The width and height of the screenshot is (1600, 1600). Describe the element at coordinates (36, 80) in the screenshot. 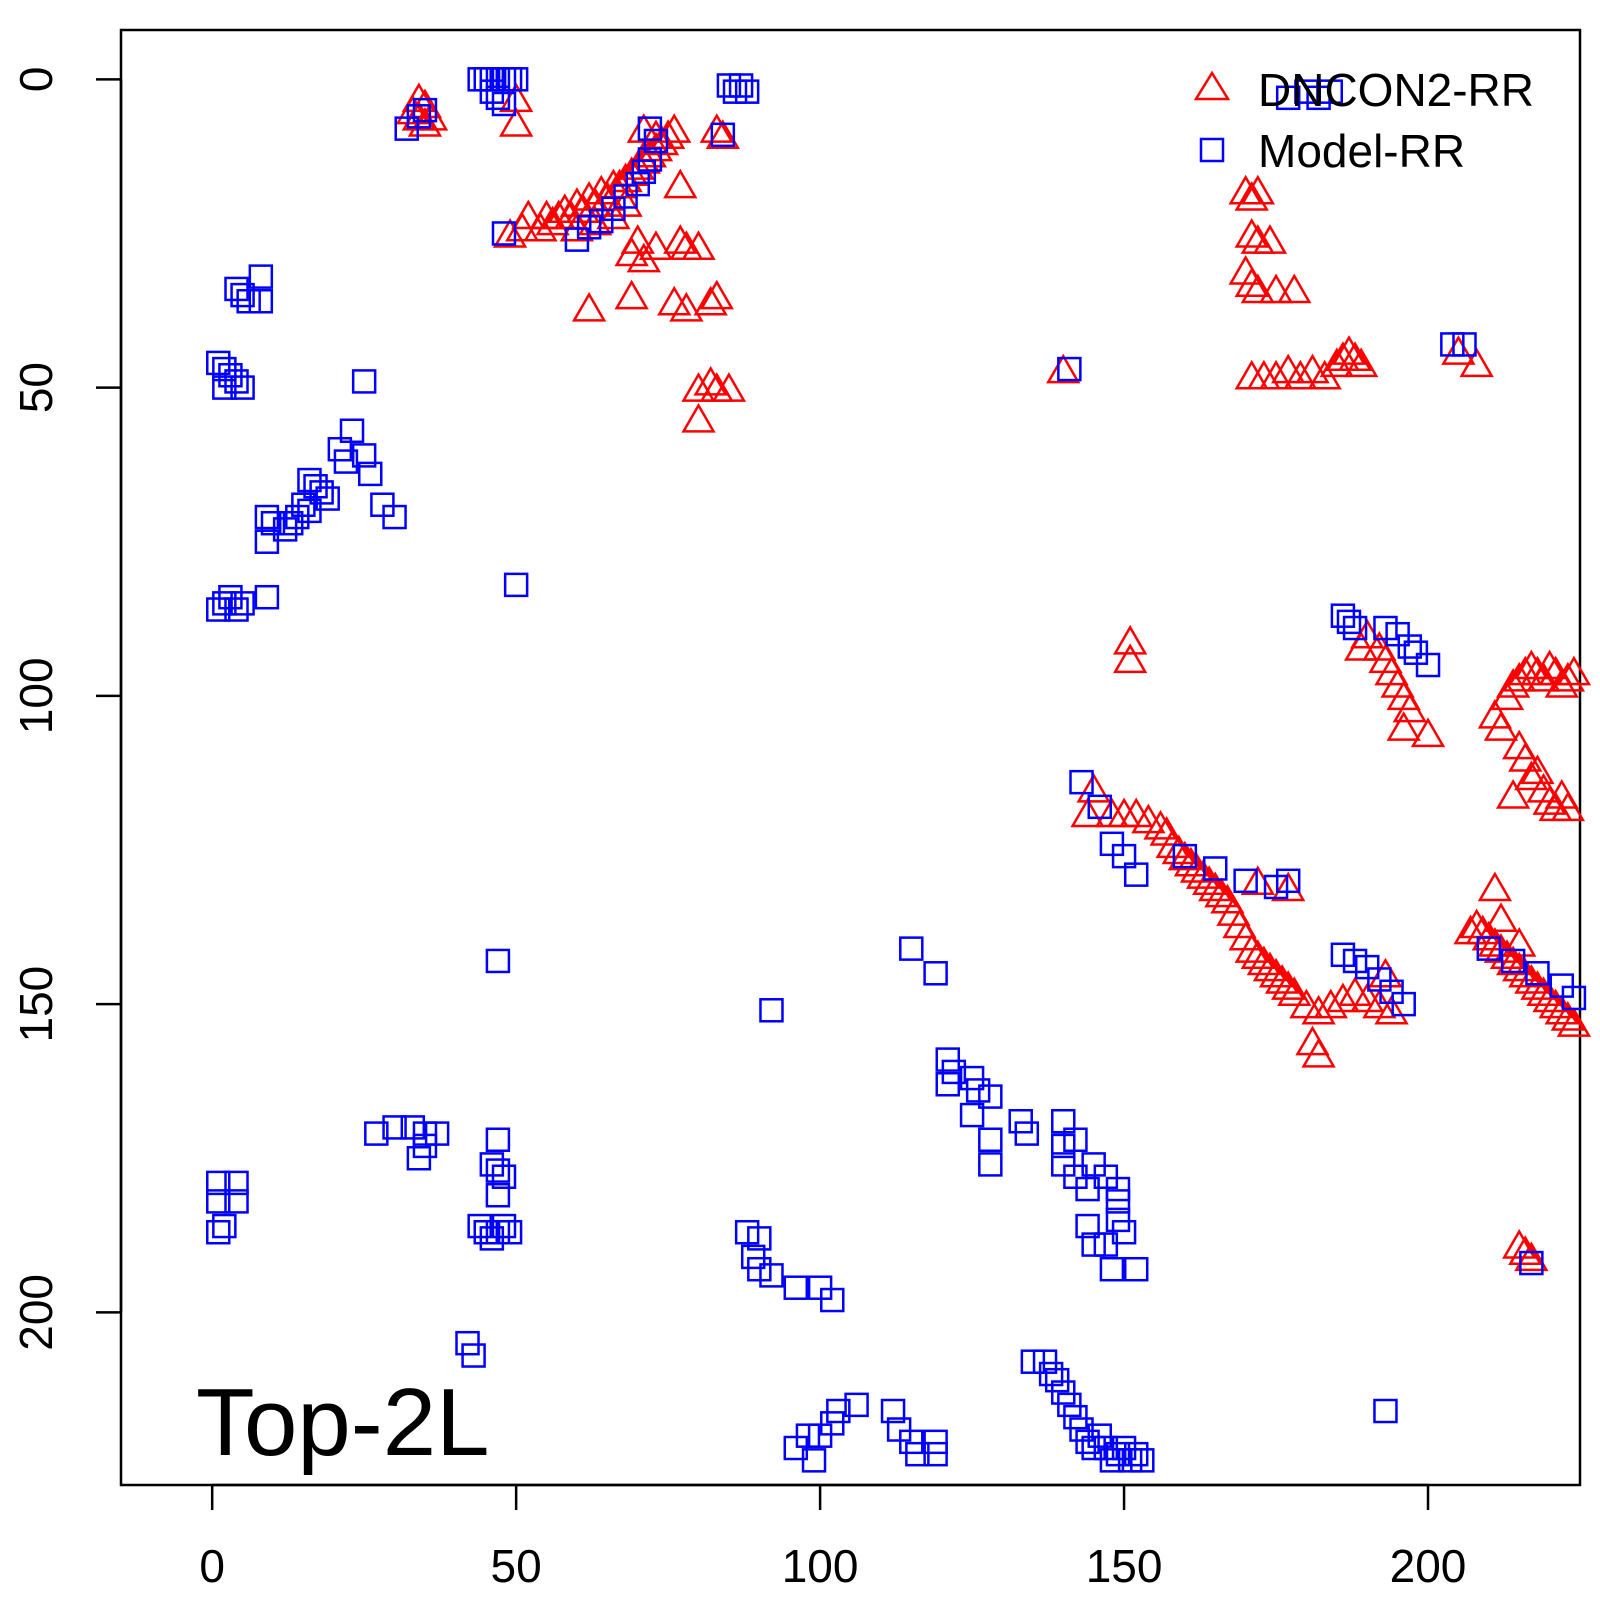

I see `y-tick-label: 0` at that location.